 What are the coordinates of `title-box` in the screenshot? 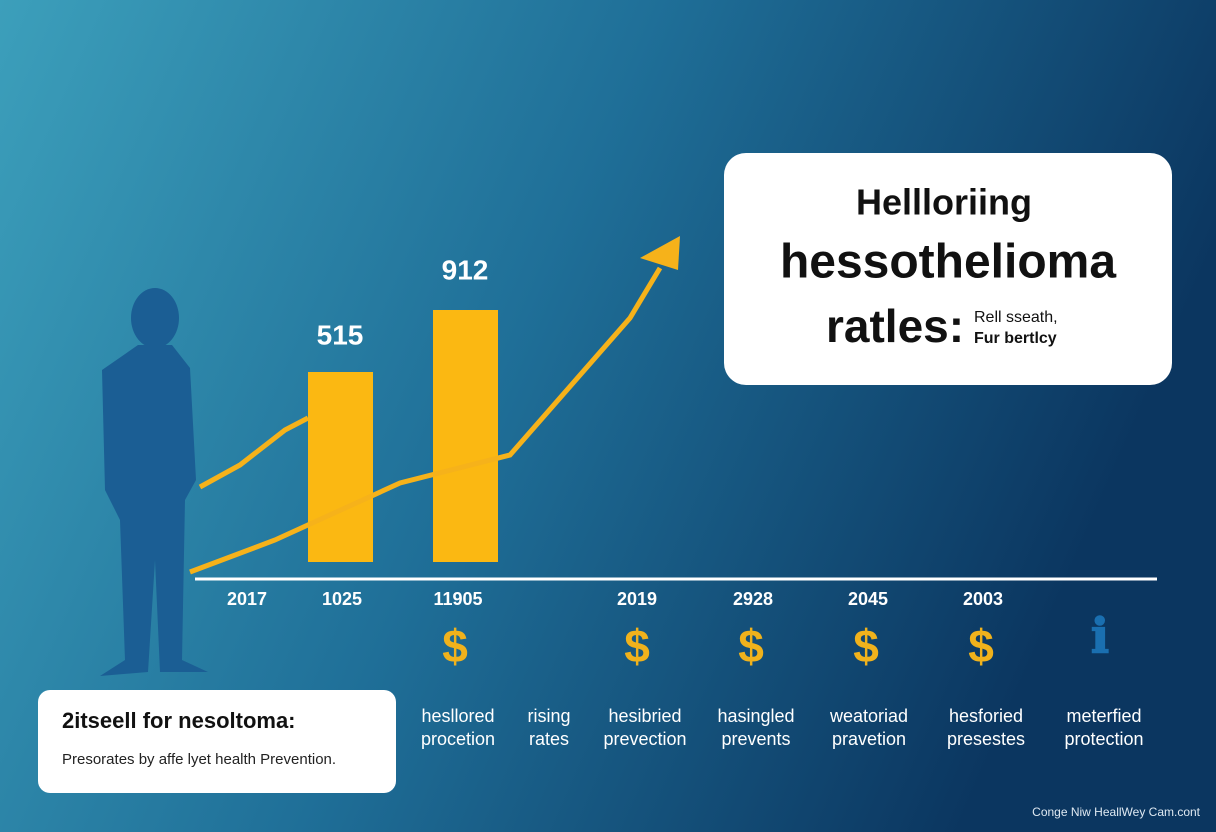 It's located at (948, 269).